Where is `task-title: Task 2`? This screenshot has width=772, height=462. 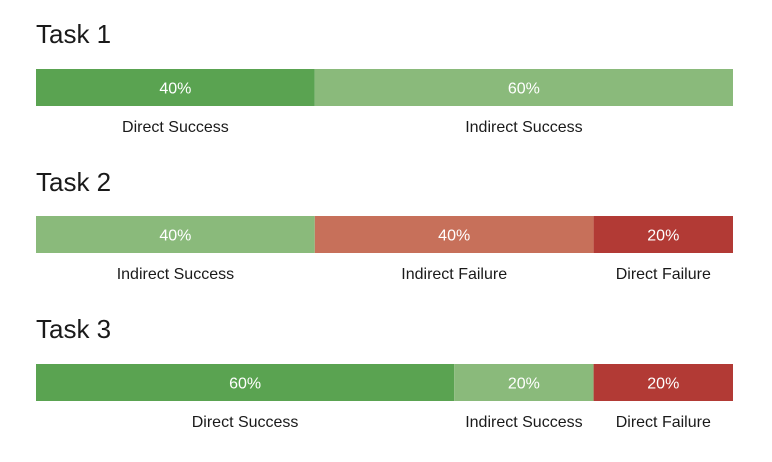 task-title: Task 2 is located at coordinates (73, 182).